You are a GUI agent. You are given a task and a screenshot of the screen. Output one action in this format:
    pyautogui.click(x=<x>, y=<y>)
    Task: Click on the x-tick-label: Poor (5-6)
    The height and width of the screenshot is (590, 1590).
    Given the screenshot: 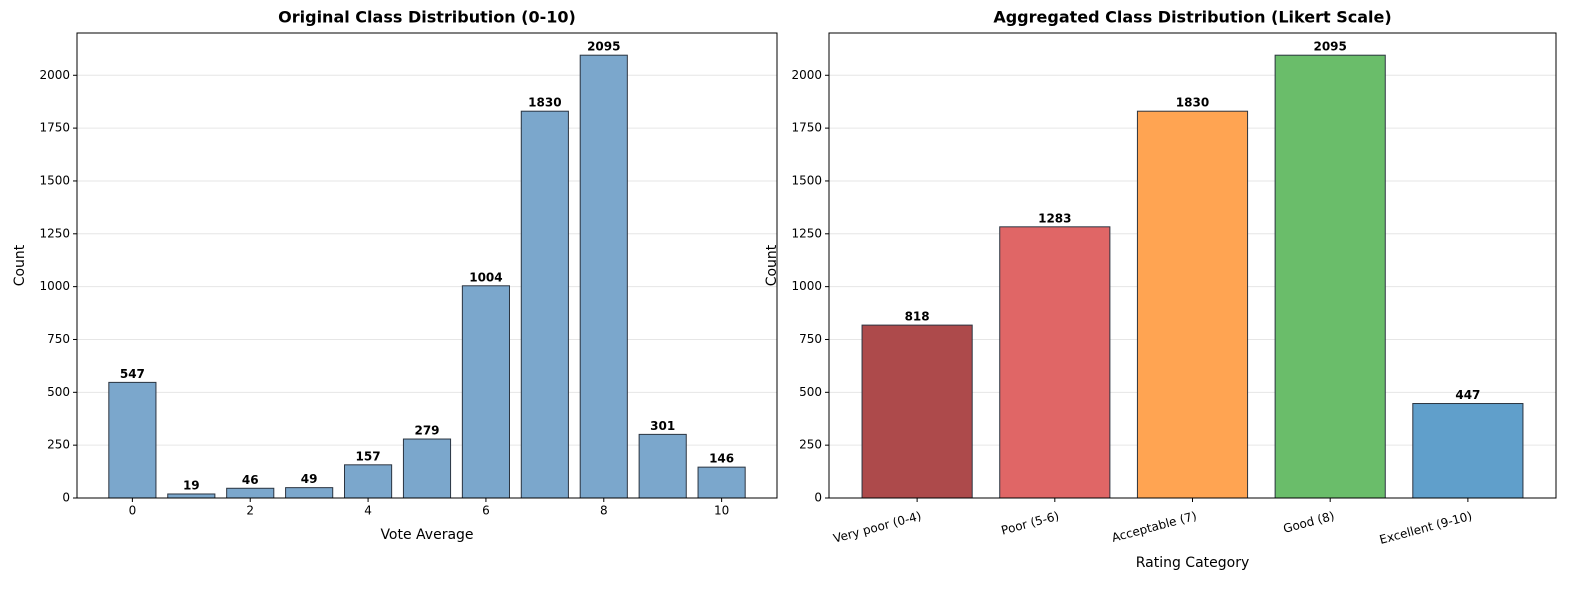 What is the action you would take?
    pyautogui.click(x=1030, y=523)
    